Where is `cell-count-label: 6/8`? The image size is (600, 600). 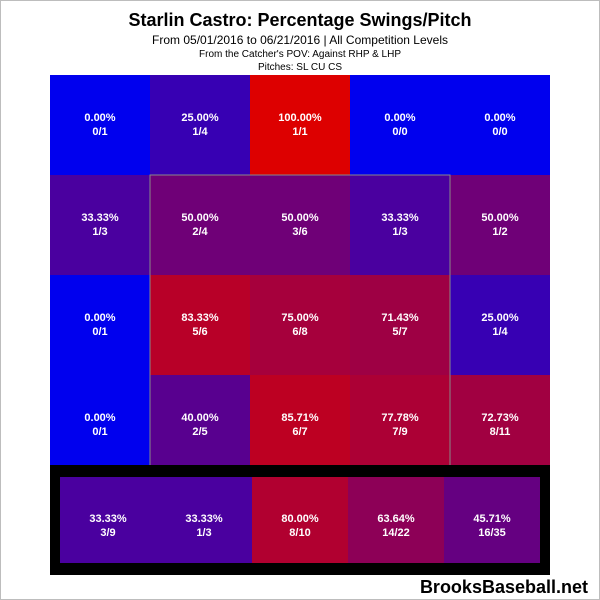
cell-count-label: 6/8 is located at coordinates (299, 332).